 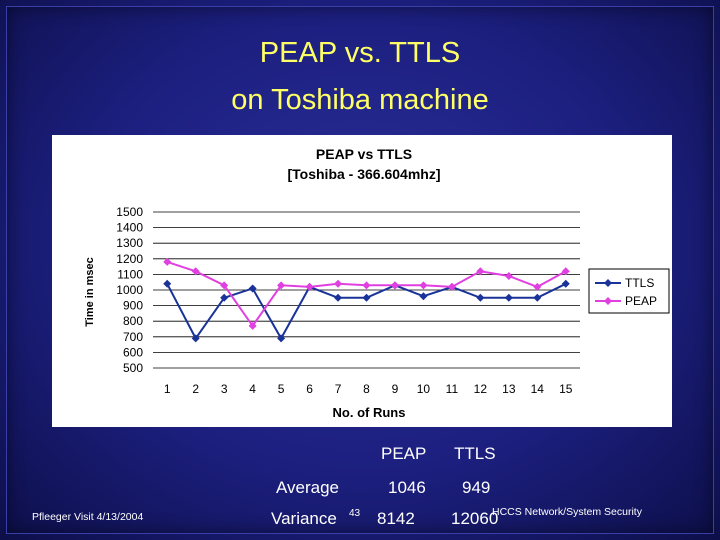 What do you see at coordinates (366, 389) in the screenshot?
I see `x-tick-label: 8` at bounding box center [366, 389].